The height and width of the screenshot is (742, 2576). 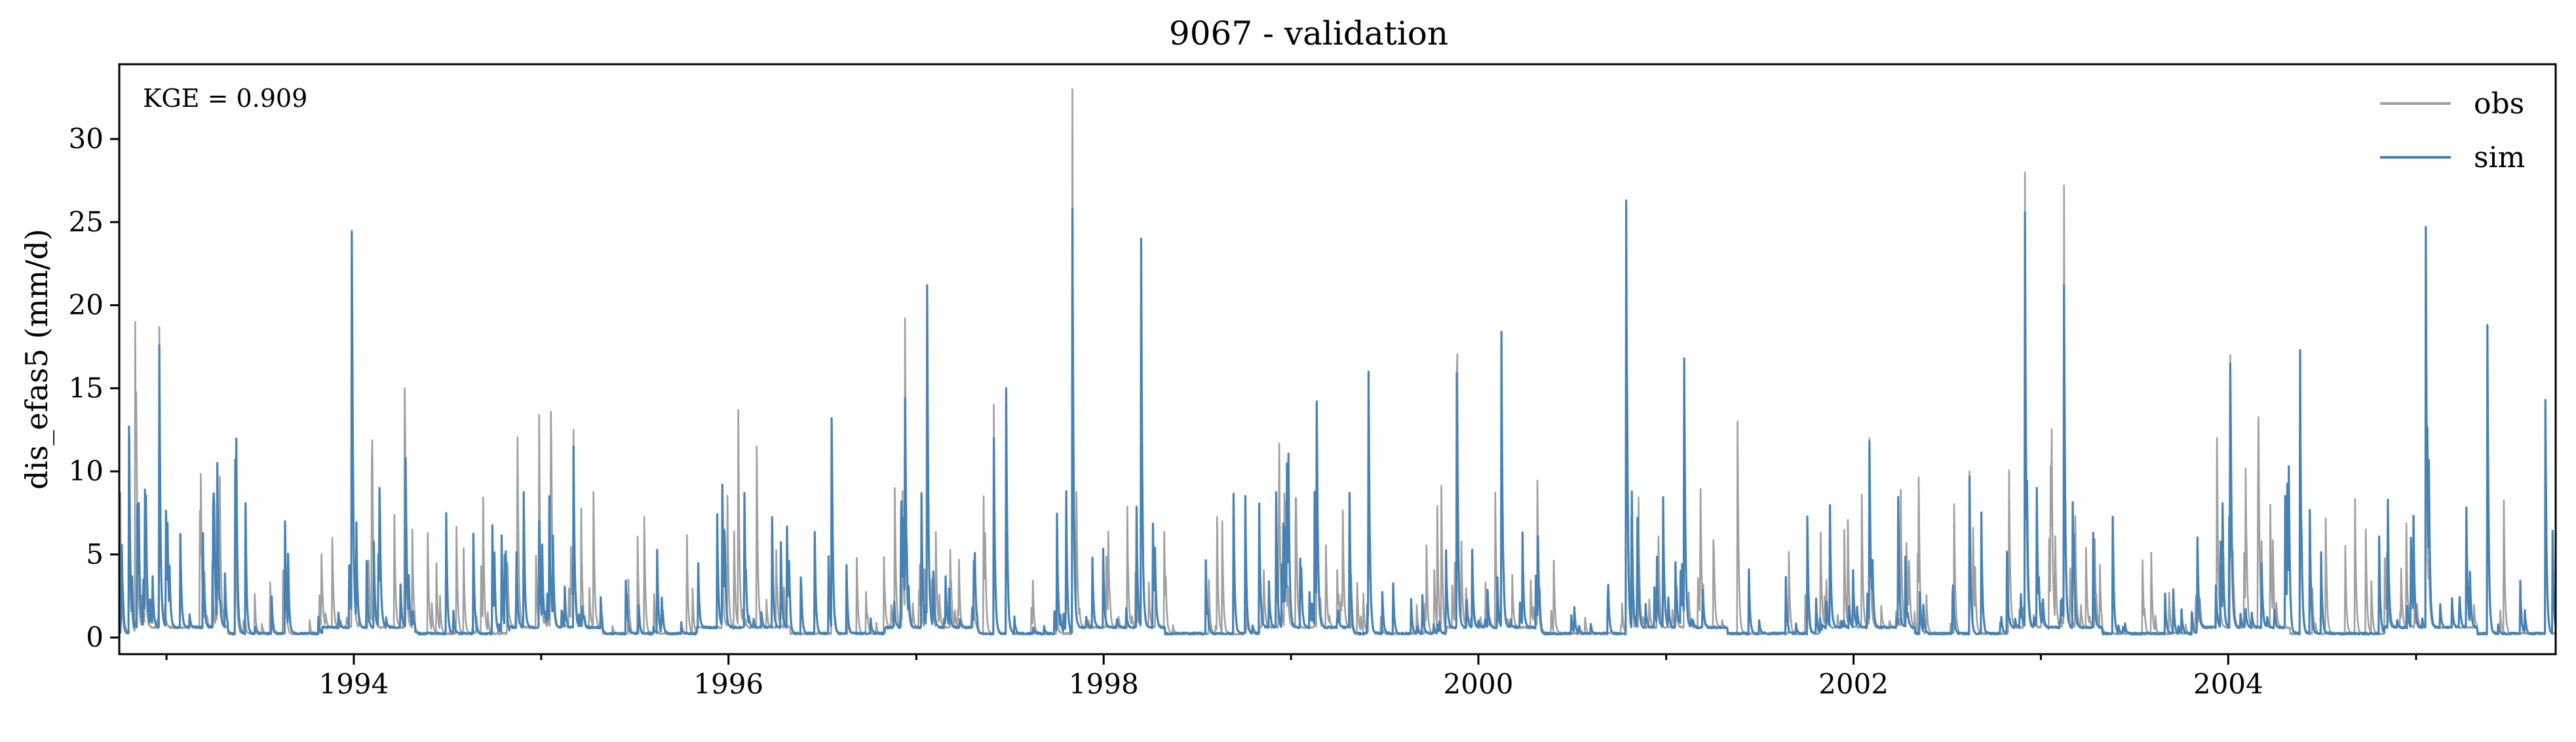 I want to click on x-tick-label: 1998, so click(x=1104, y=684).